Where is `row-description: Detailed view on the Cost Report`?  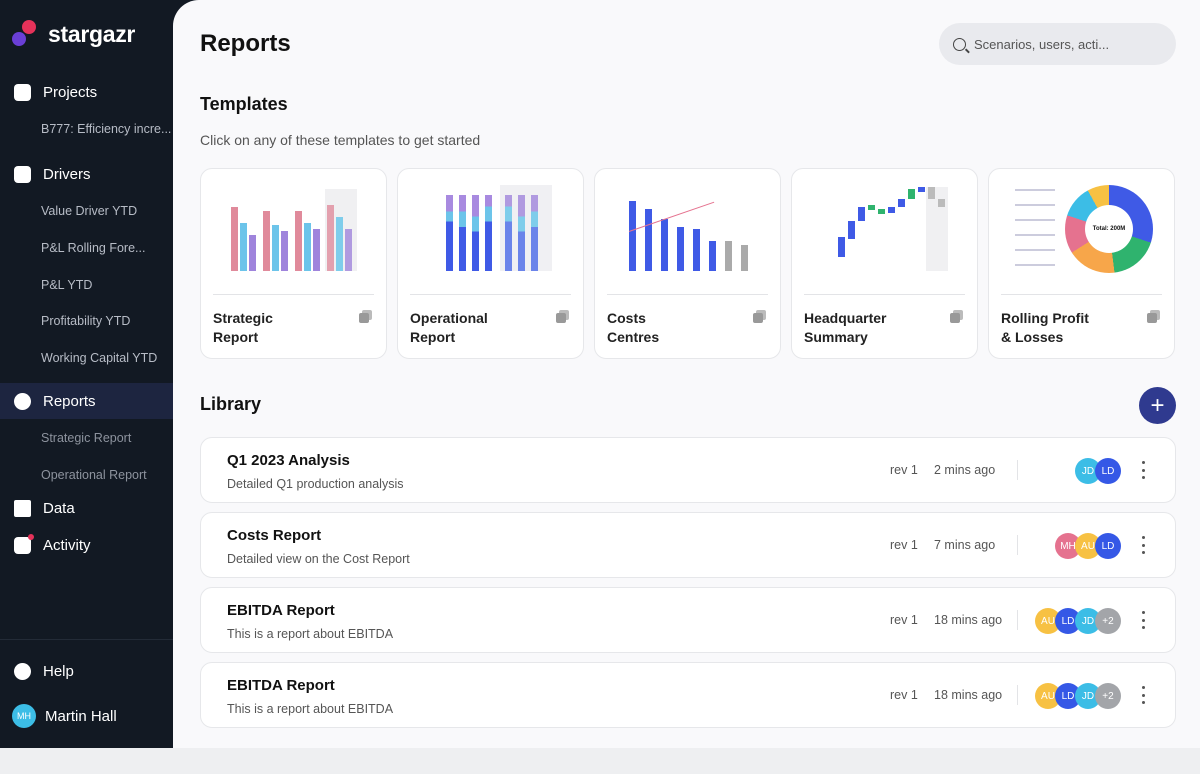 row-description: Detailed view on the Cost Report is located at coordinates (318, 559).